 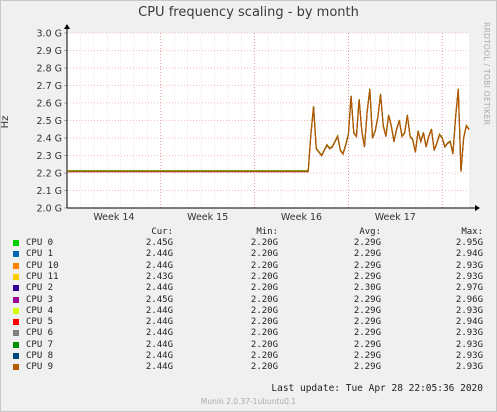 What do you see at coordinates (40, 356) in the screenshot?
I see `legend-cpu-name: CPU 8` at bounding box center [40, 356].